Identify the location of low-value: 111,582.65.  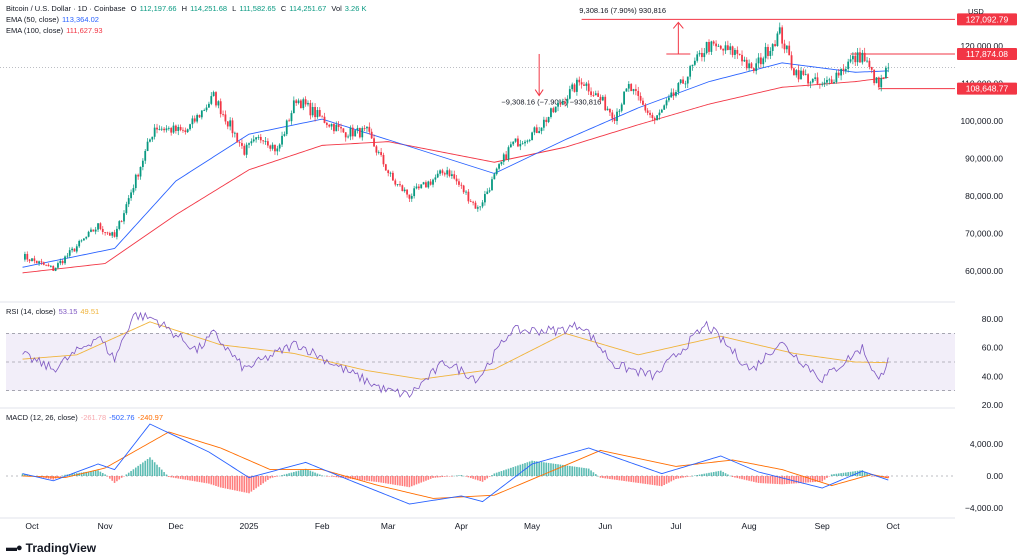
(257, 8).